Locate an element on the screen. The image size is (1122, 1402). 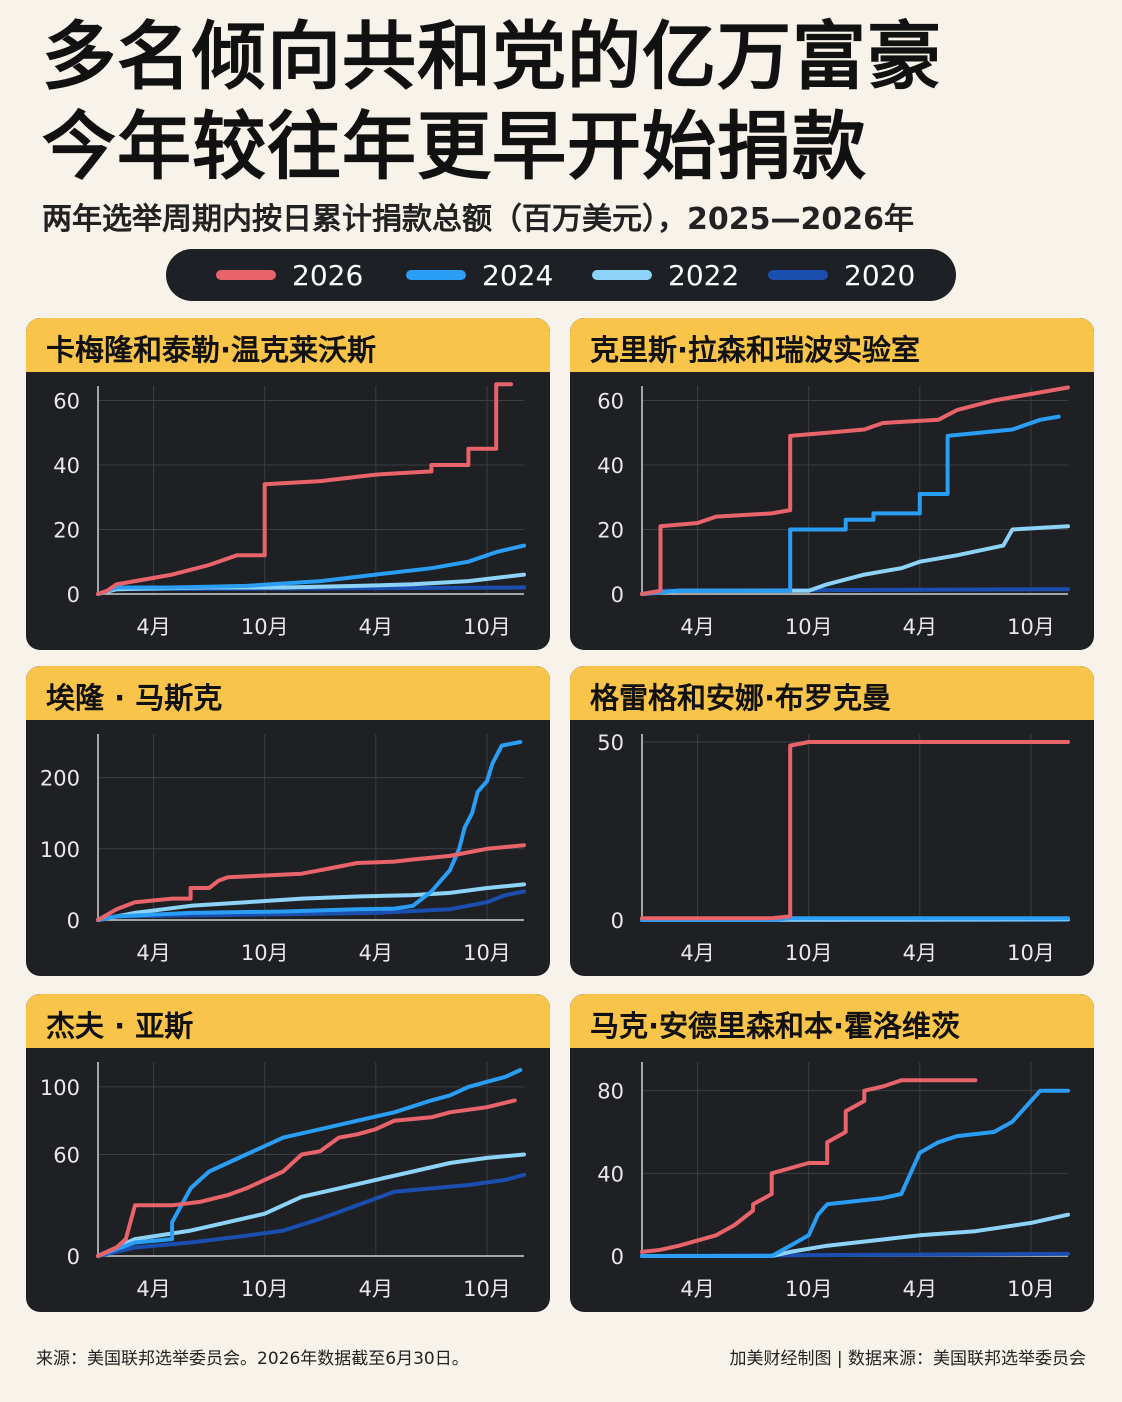
legend-swatch-2022 is located at coordinates (622, 275).